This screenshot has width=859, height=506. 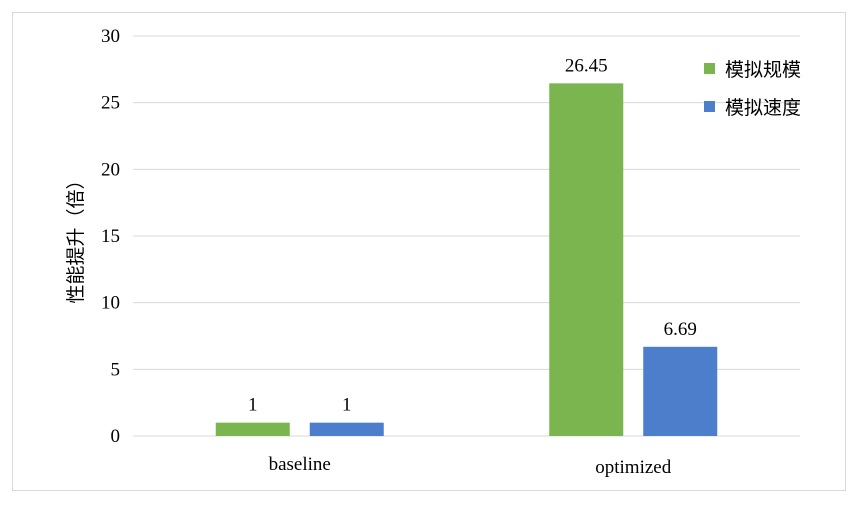 I want to click on y-tick-label: 15, so click(x=110, y=236).